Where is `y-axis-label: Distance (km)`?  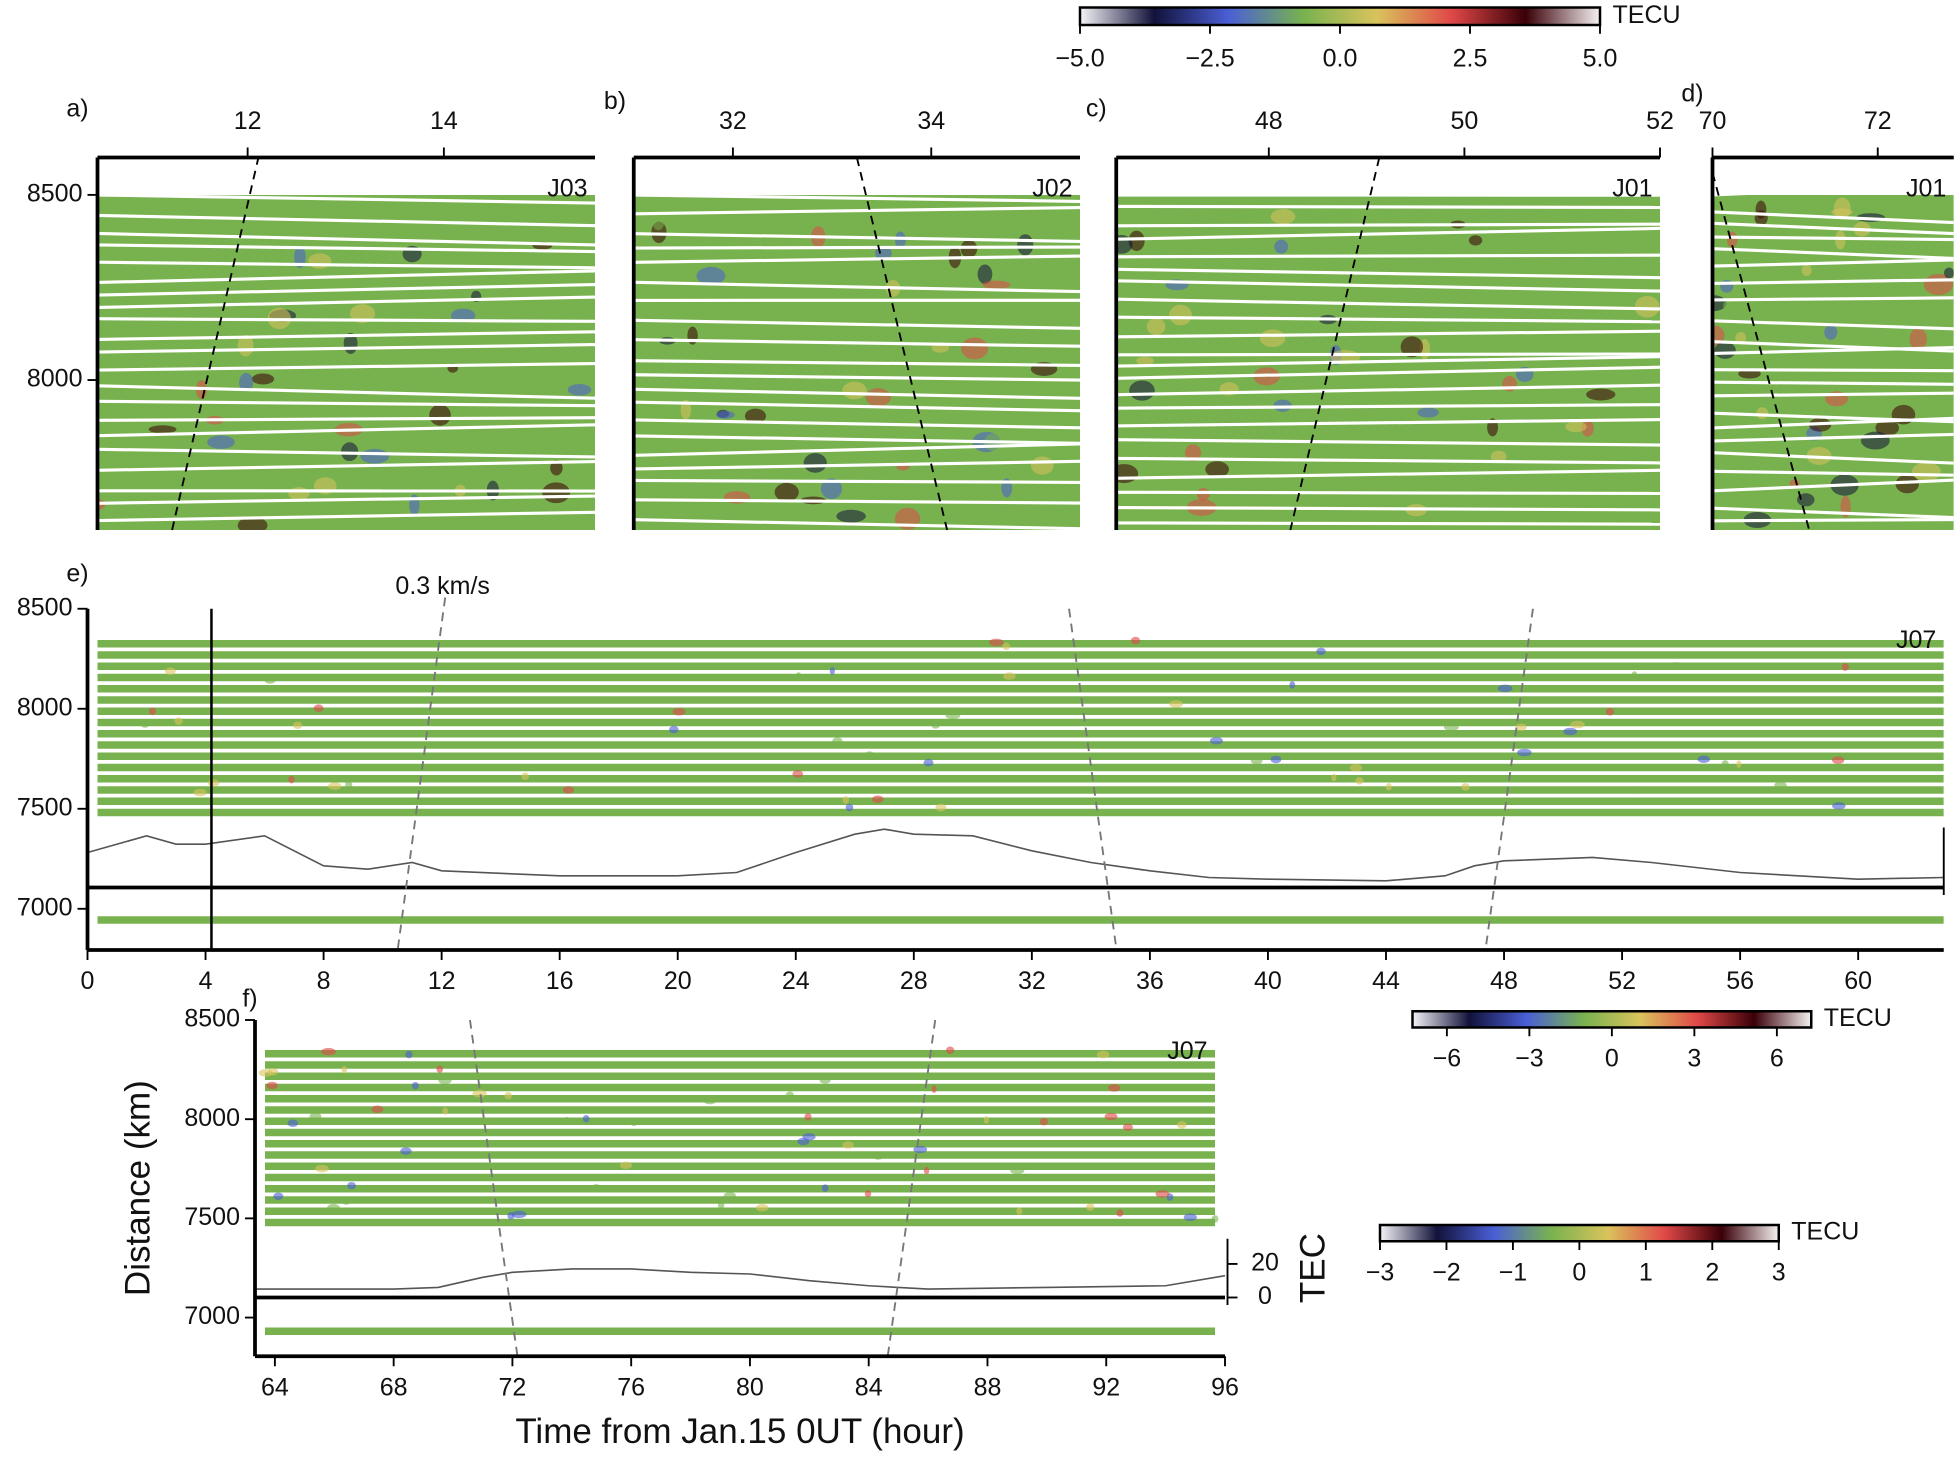 y-axis-label: Distance (km) is located at coordinates (137, 1188).